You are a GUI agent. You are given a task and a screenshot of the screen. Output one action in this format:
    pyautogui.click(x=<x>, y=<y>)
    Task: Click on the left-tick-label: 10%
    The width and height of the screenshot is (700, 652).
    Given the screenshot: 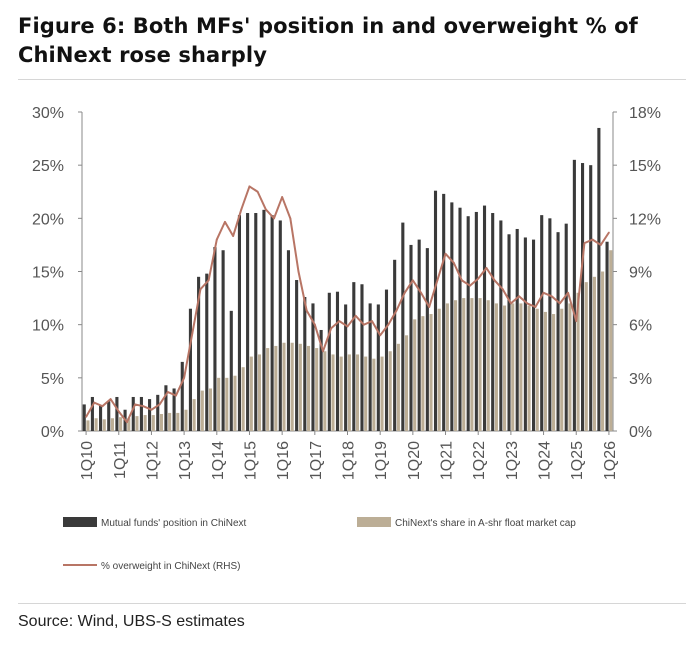 What is the action you would take?
    pyautogui.click(x=48, y=326)
    